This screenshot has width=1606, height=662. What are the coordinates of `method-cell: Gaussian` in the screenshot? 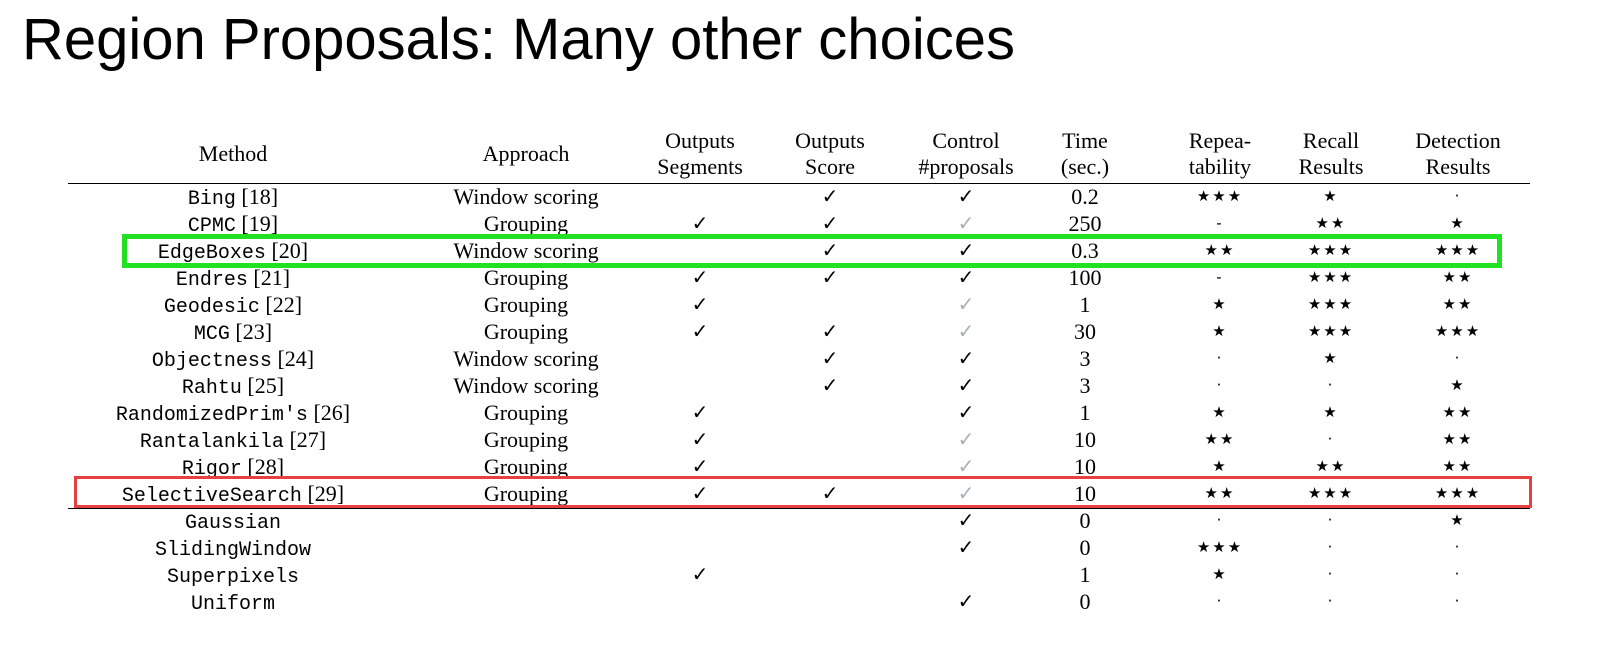 It's located at (233, 521).